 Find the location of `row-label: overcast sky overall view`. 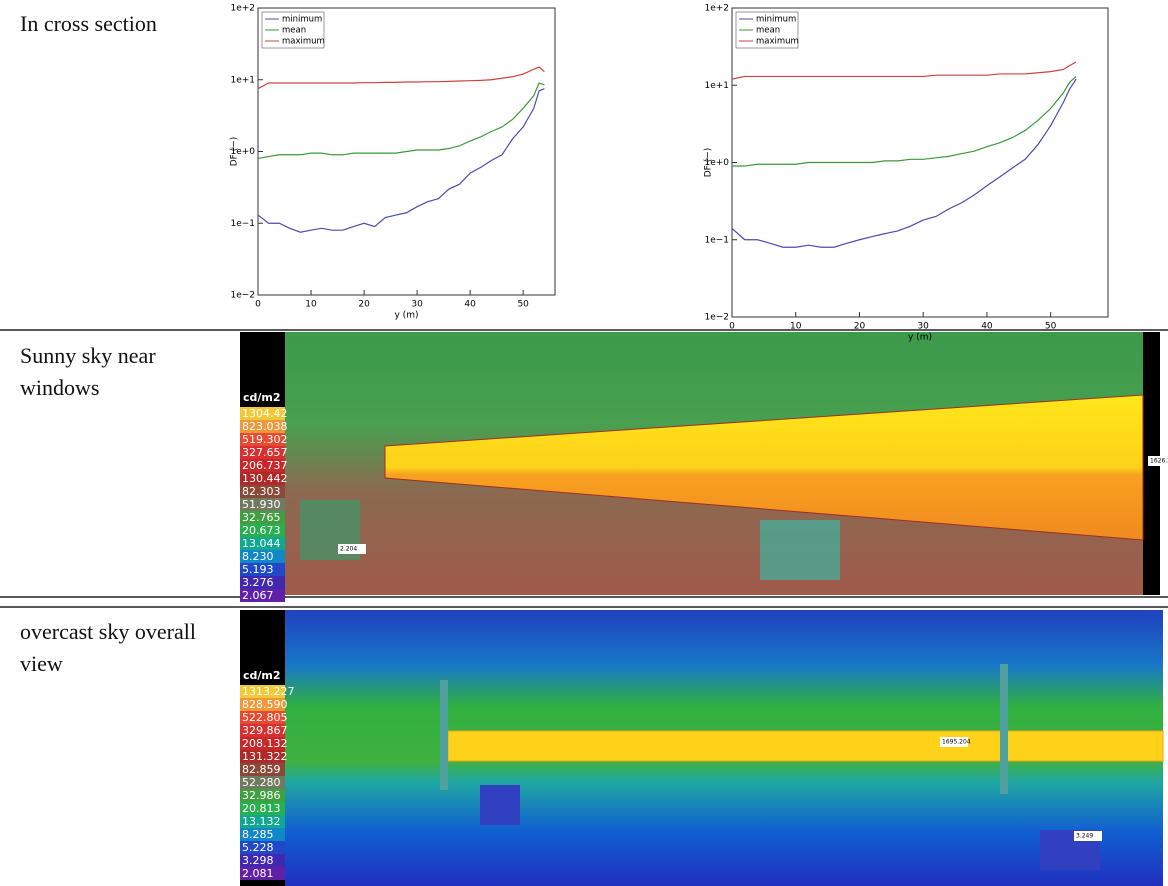

row-label: overcast sky overall view is located at coordinates (108, 647).